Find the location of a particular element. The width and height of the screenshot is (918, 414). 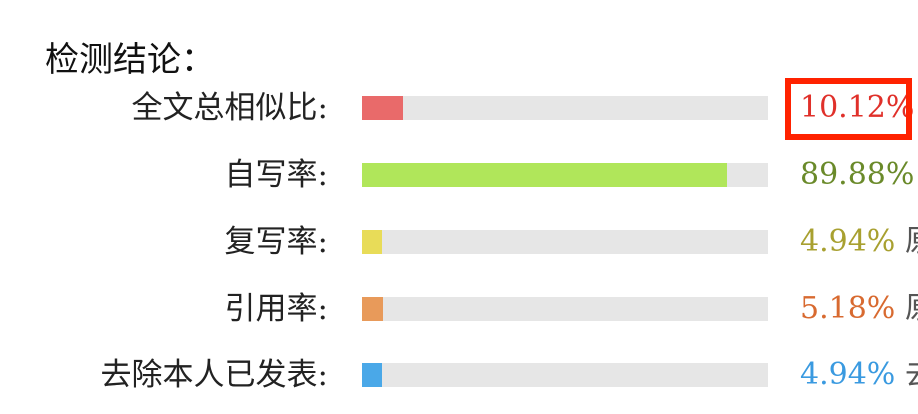

row-label: 全文总相似比: is located at coordinates (229, 108).